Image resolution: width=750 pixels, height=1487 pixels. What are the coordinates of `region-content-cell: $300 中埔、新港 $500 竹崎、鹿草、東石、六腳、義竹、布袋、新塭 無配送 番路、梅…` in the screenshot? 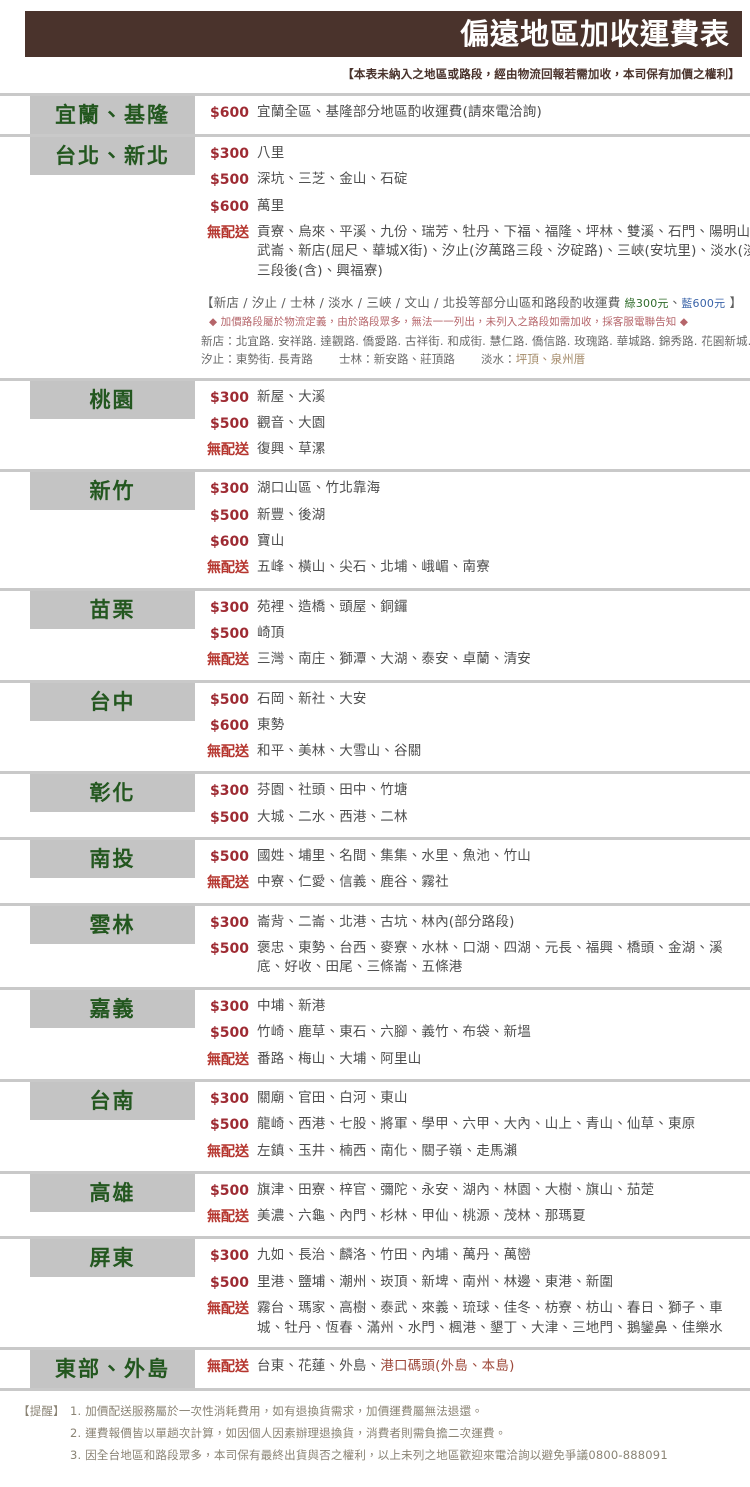 It's located at (472, 1034).